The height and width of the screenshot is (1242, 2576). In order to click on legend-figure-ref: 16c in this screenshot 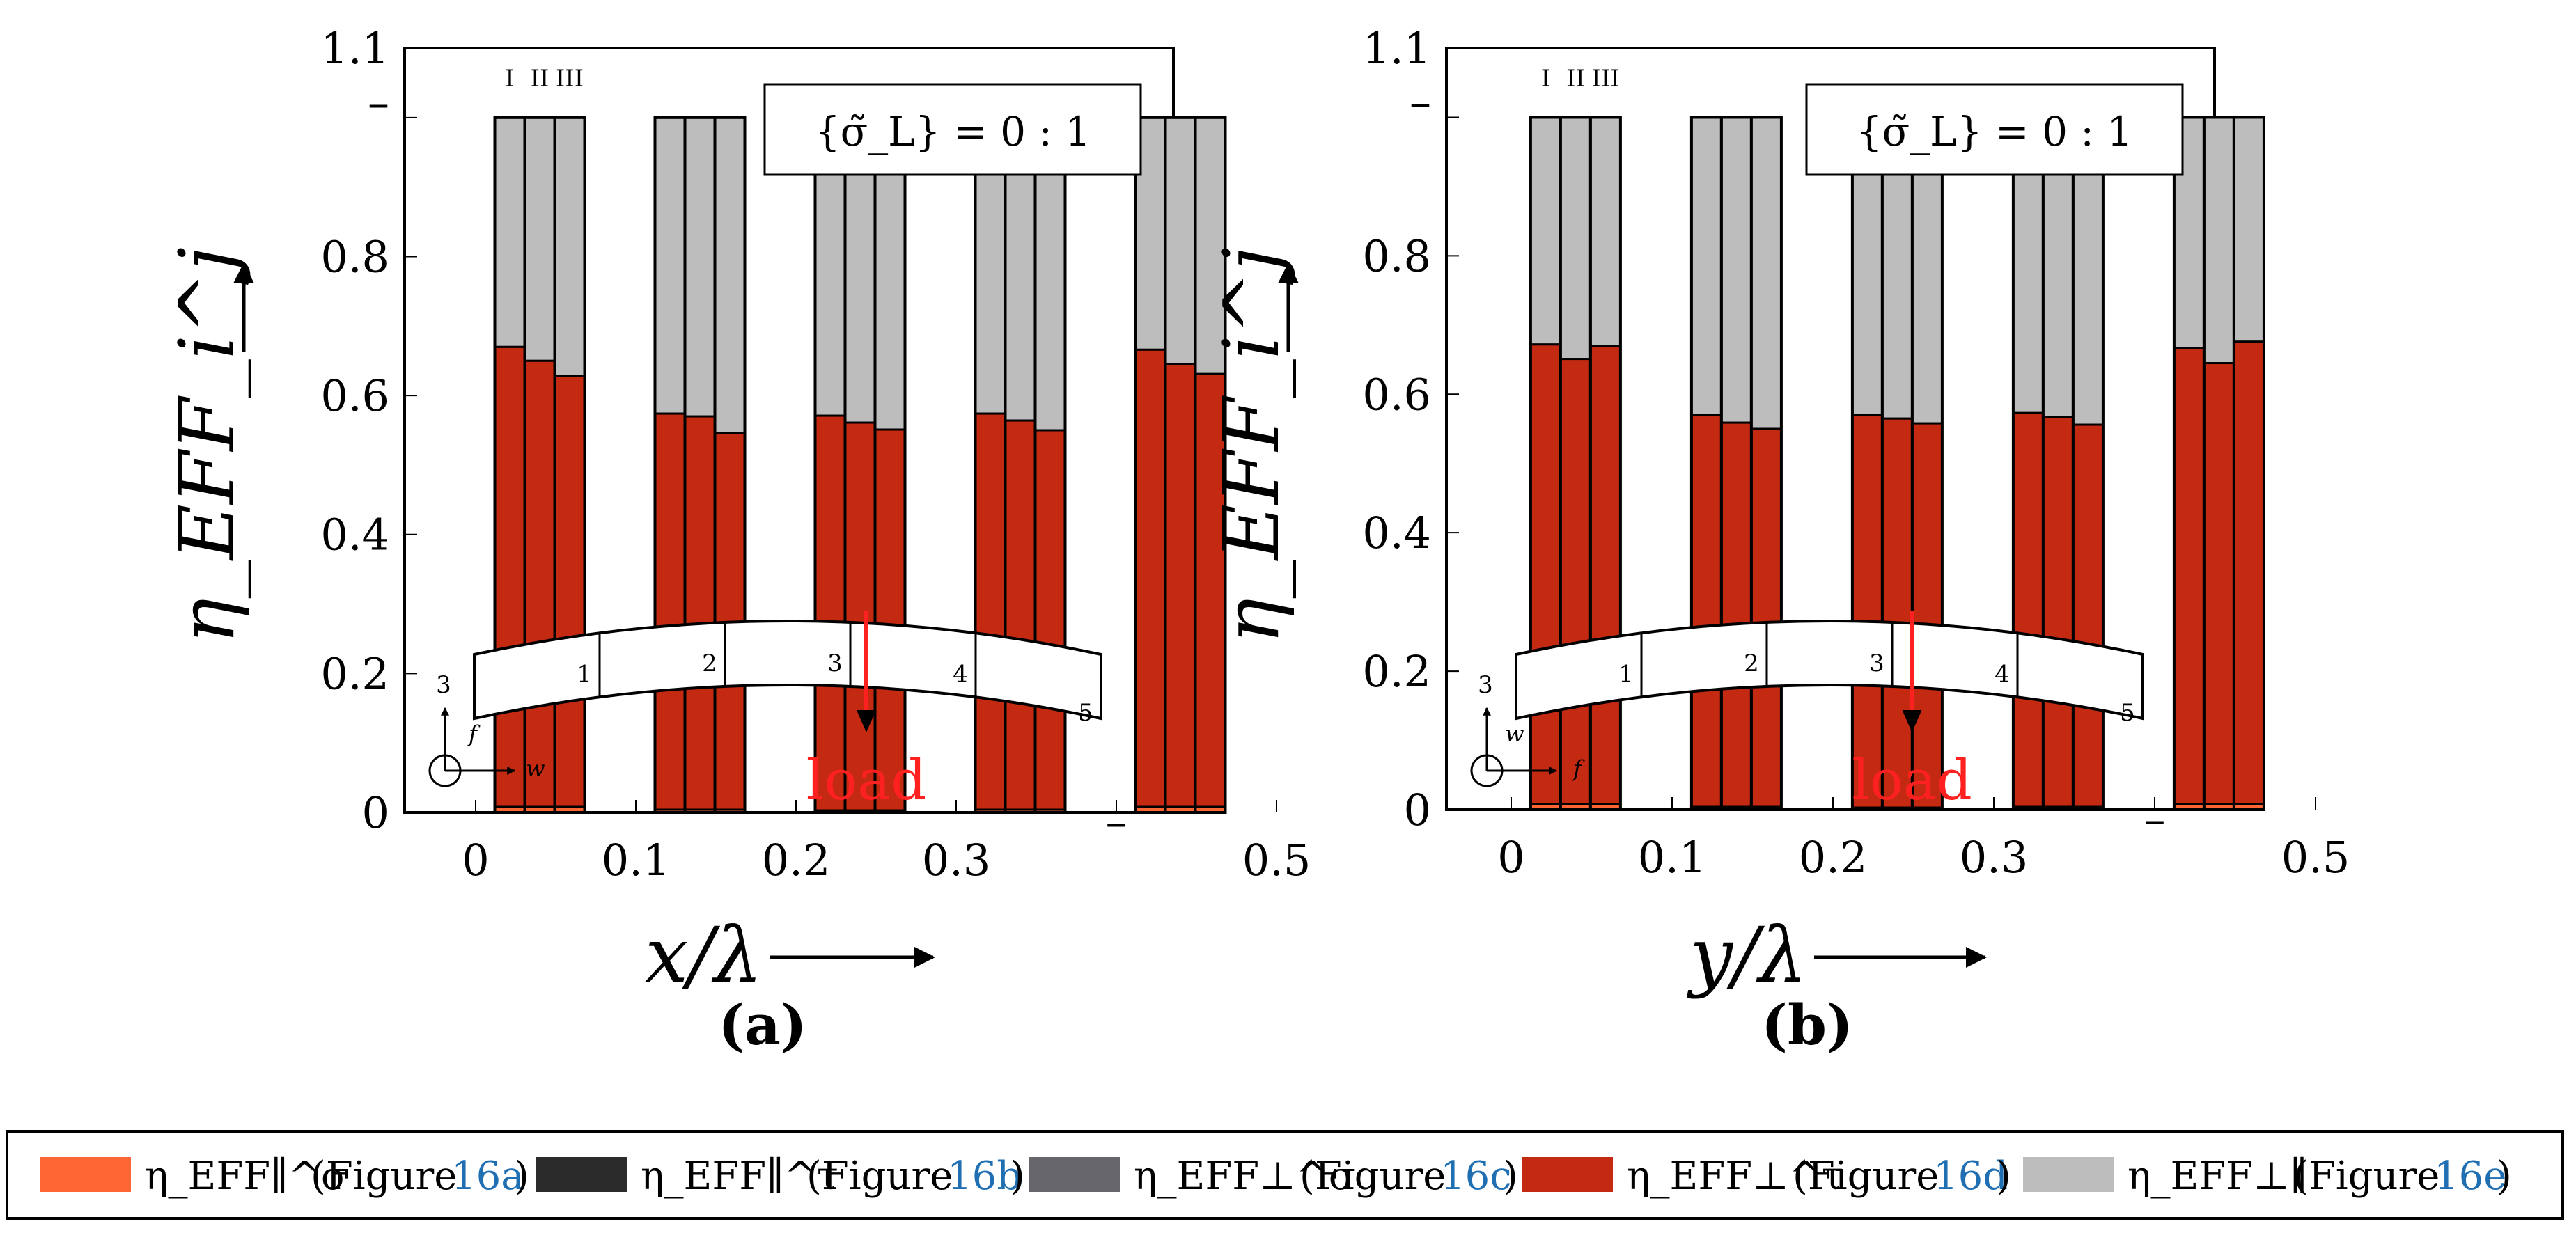, I will do `click(1476, 1176)`.